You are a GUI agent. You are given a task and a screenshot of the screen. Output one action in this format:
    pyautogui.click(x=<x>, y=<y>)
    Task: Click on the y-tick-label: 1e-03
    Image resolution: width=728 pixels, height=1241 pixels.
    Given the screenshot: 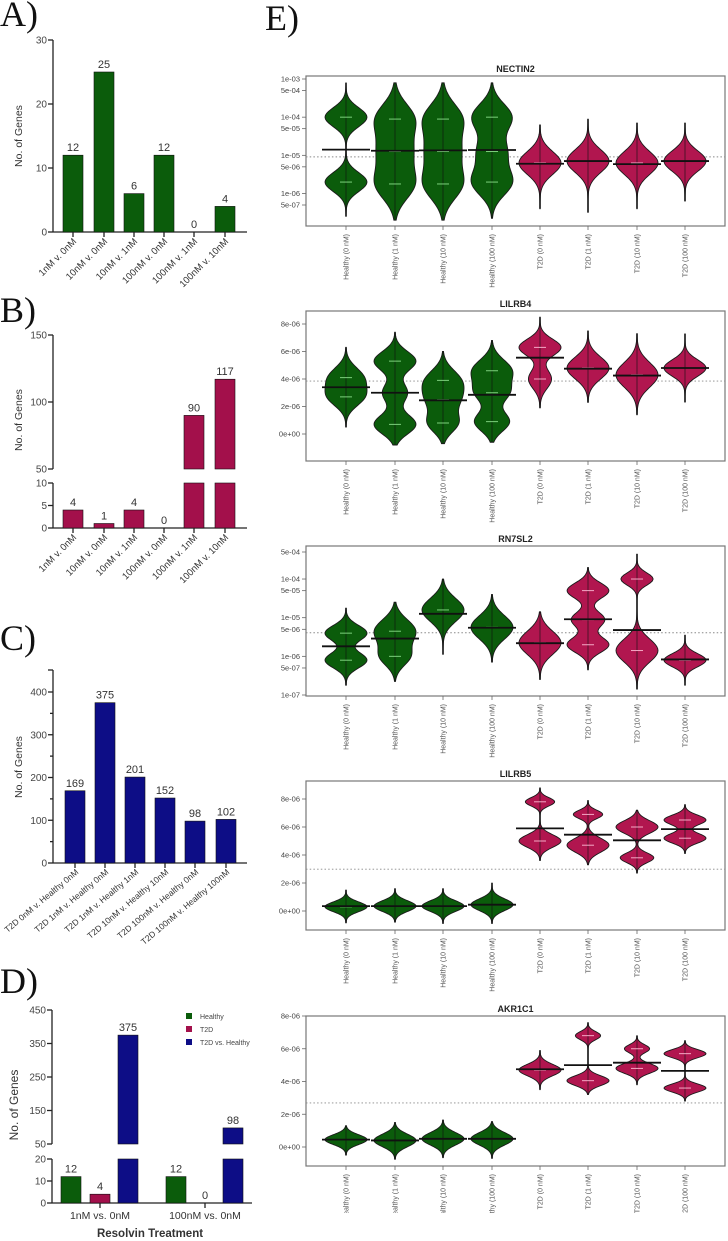 What is the action you would take?
    pyautogui.click(x=290, y=79)
    